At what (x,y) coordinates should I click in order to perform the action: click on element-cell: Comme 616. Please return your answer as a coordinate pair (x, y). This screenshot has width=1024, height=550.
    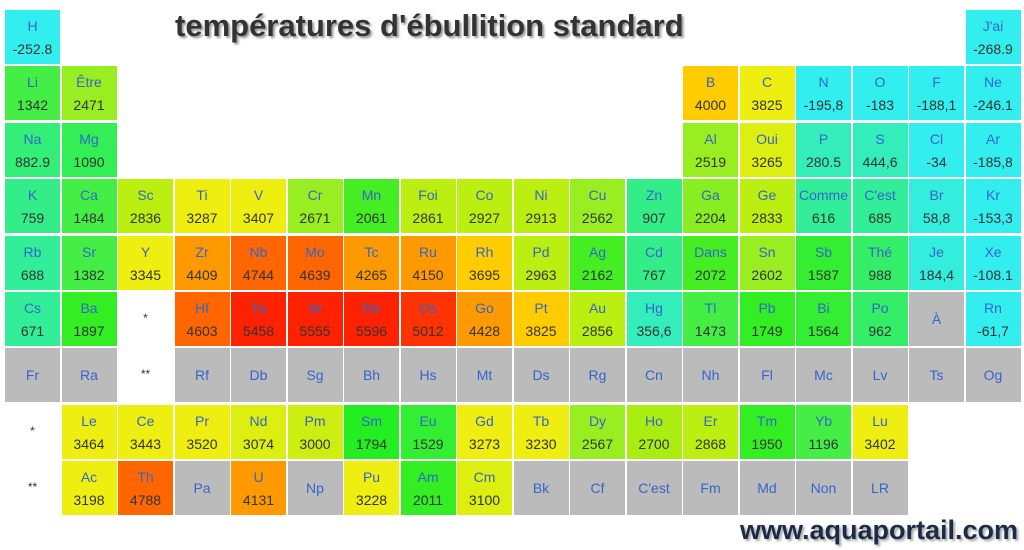
    Looking at the image, I should click on (823, 206).